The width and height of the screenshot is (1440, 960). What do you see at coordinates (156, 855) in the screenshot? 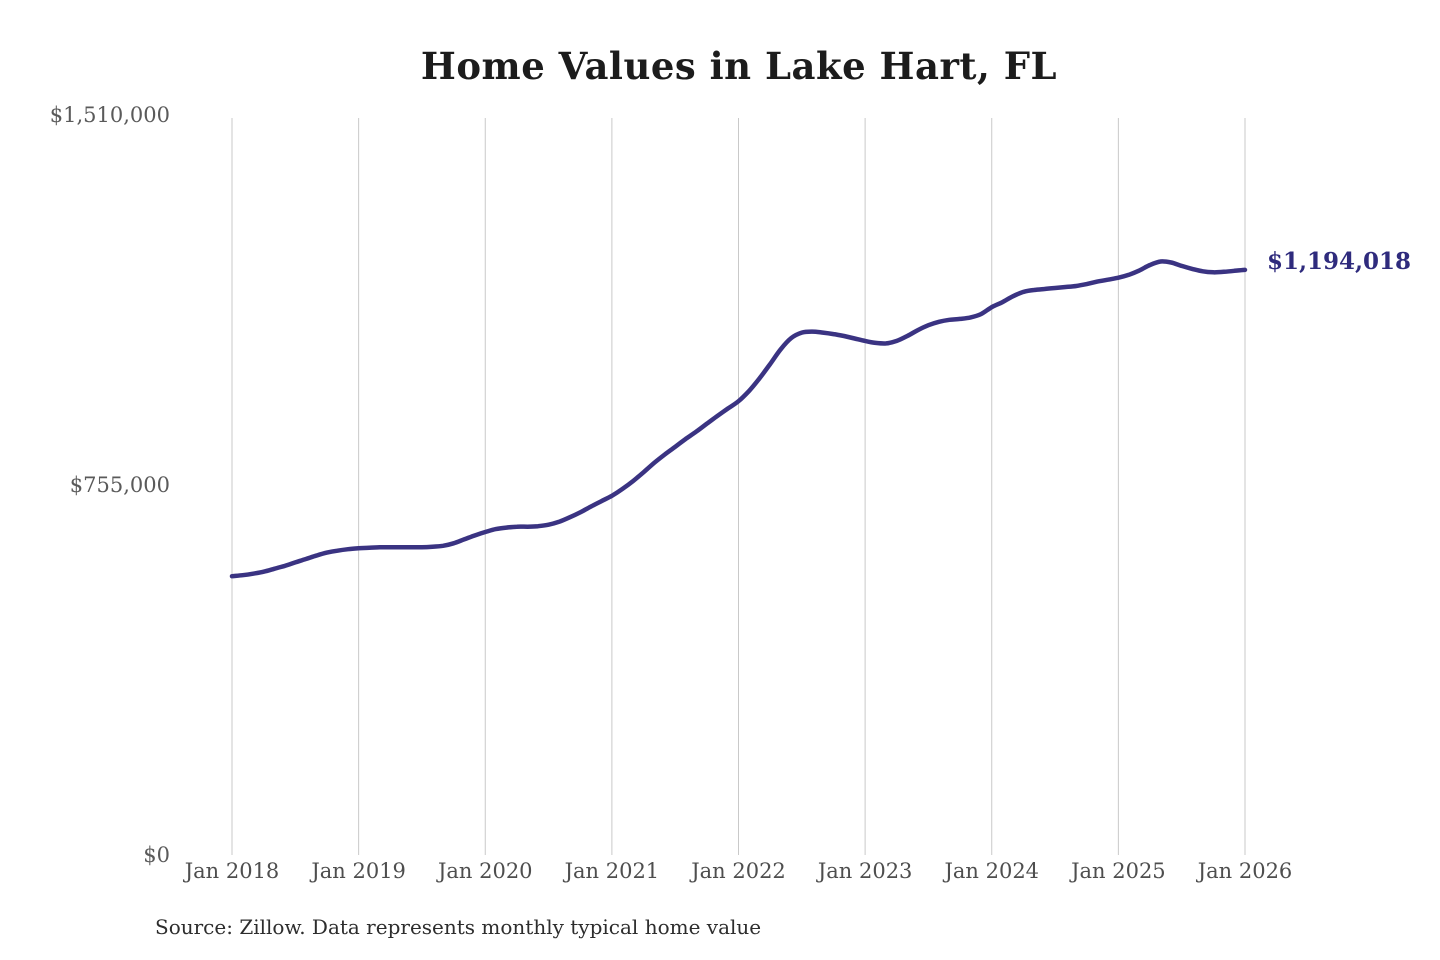
I see `y-tick-label: $0` at bounding box center [156, 855].